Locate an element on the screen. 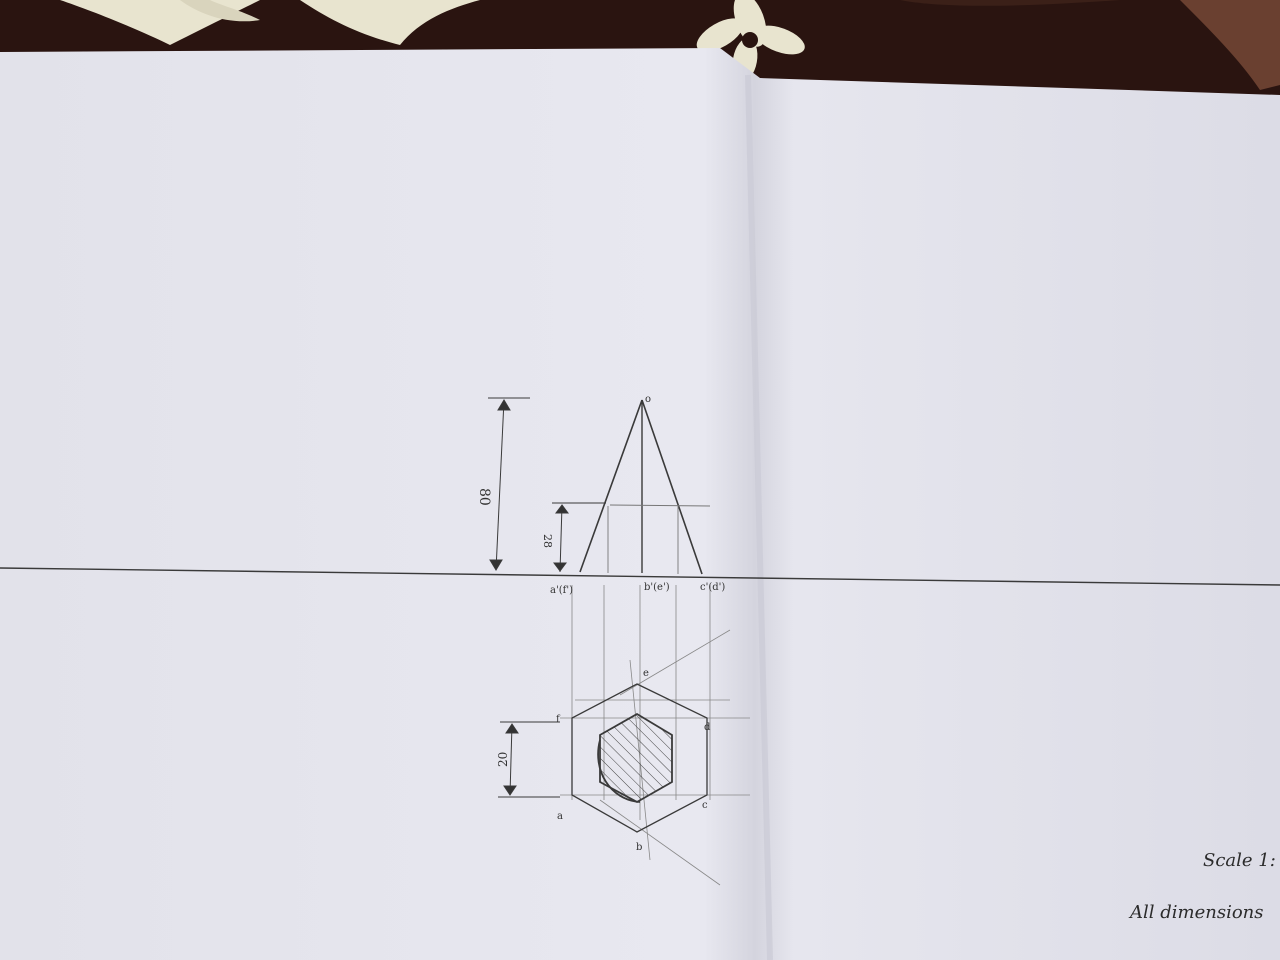 This screenshot has height=960, width=1280. handwritten-notes: Scale 1: All dimensions is located at coordinates (1202, 886).